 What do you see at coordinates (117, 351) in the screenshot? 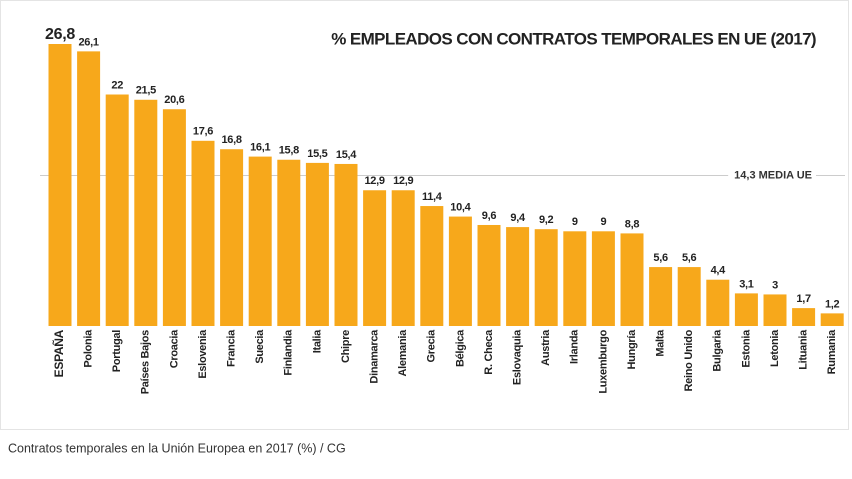
I see `x-tick-label: Portugal` at bounding box center [117, 351].